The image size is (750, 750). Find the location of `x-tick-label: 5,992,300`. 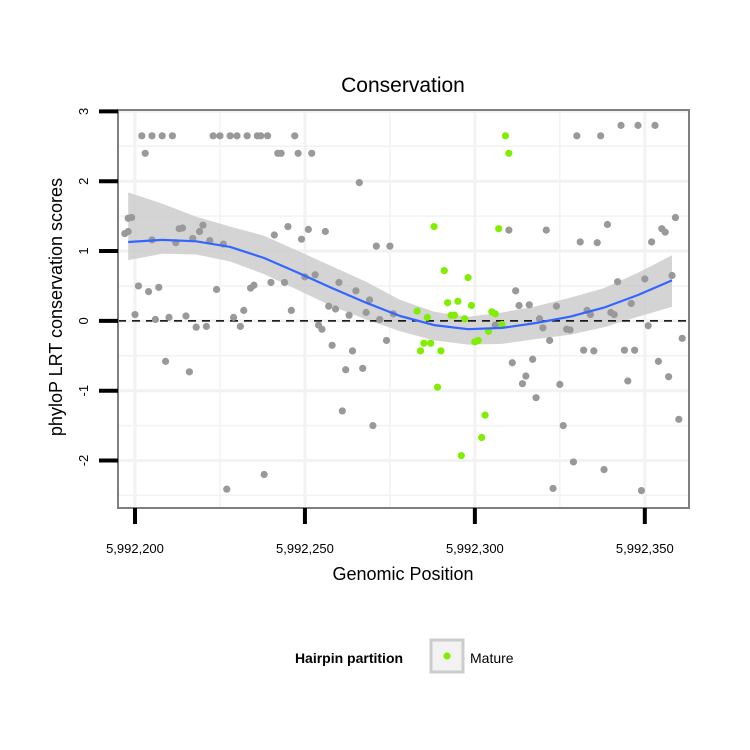

x-tick-label: 5,992,300 is located at coordinates (475, 548).